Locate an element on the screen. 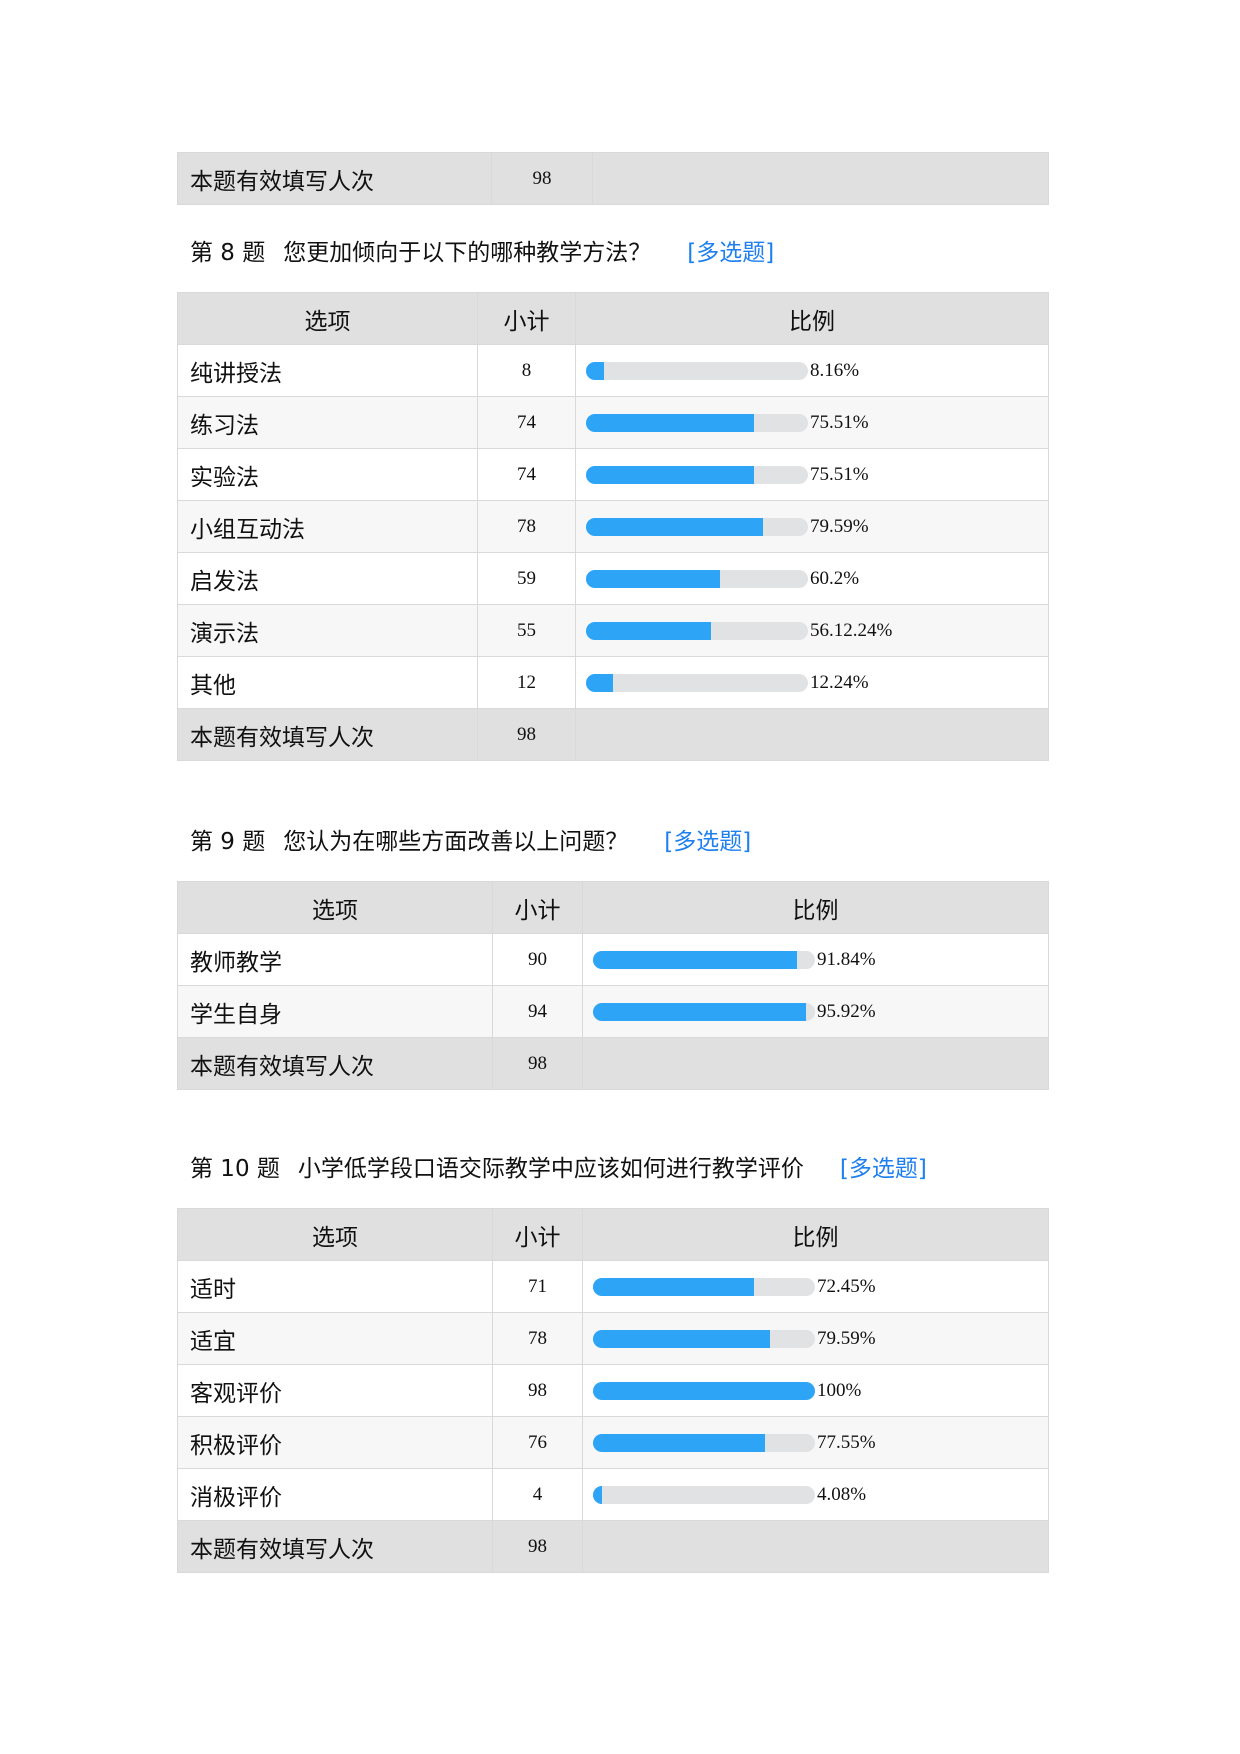 The image size is (1240, 1754). table-row: 积极评价 76 77.55% is located at coordinates (613, 1442).